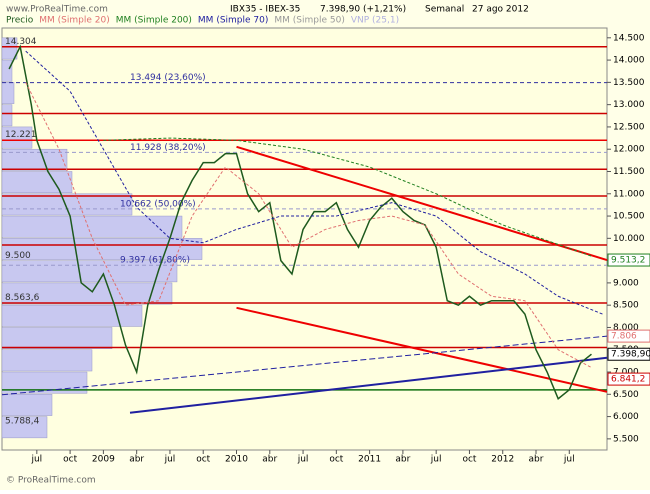 The image size is (650, 494). Describe the element at coordinates (629, 127) in the screenshot. I see `y-tick-label: 12.500` at that location.